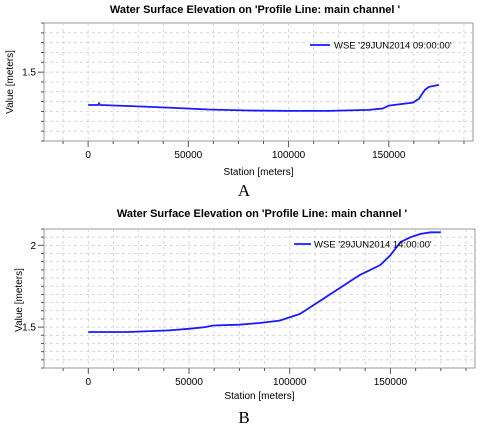 The height and width of the screenshot is (431, 480). I want to click on legend: WSE '29JUN2014 14:00:00', so click(363, 245).